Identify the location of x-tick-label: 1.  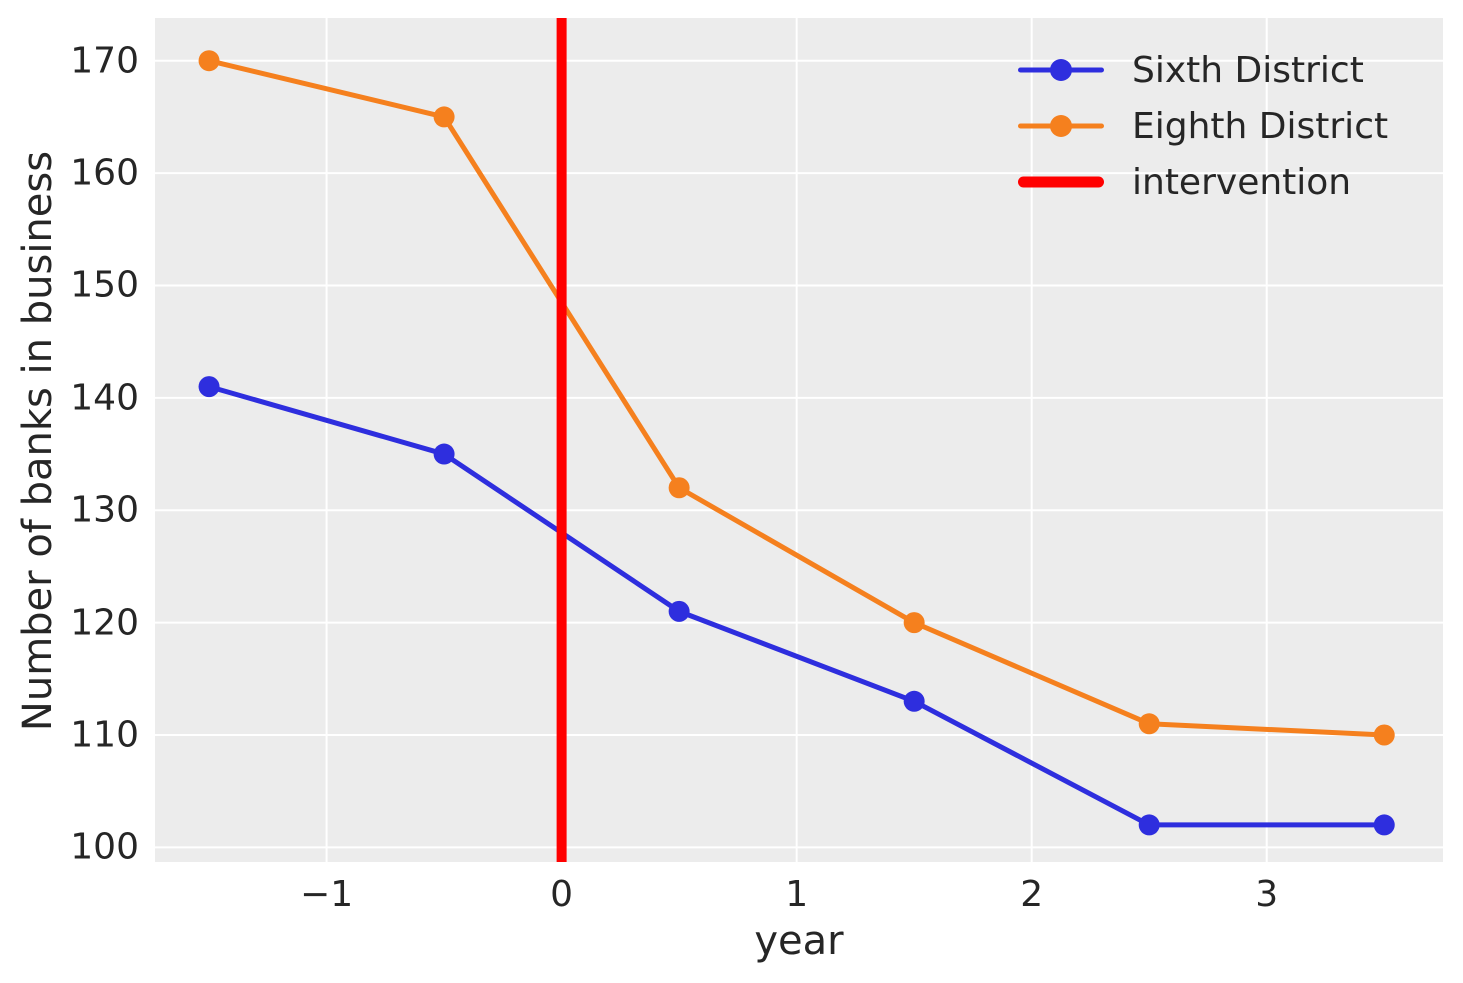
(797, 894).